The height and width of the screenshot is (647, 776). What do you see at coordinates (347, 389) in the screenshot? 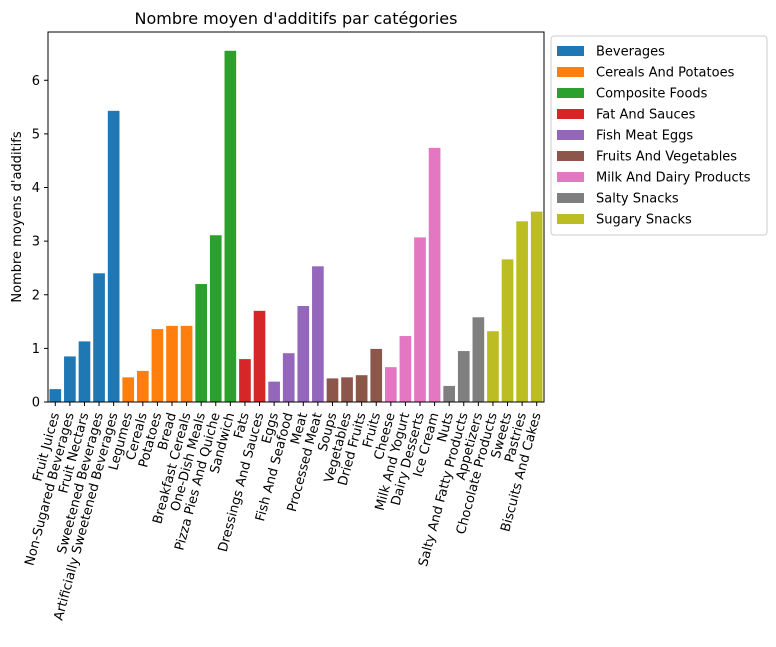
I see `bar-vegetables` at bounding box center [347, 389].